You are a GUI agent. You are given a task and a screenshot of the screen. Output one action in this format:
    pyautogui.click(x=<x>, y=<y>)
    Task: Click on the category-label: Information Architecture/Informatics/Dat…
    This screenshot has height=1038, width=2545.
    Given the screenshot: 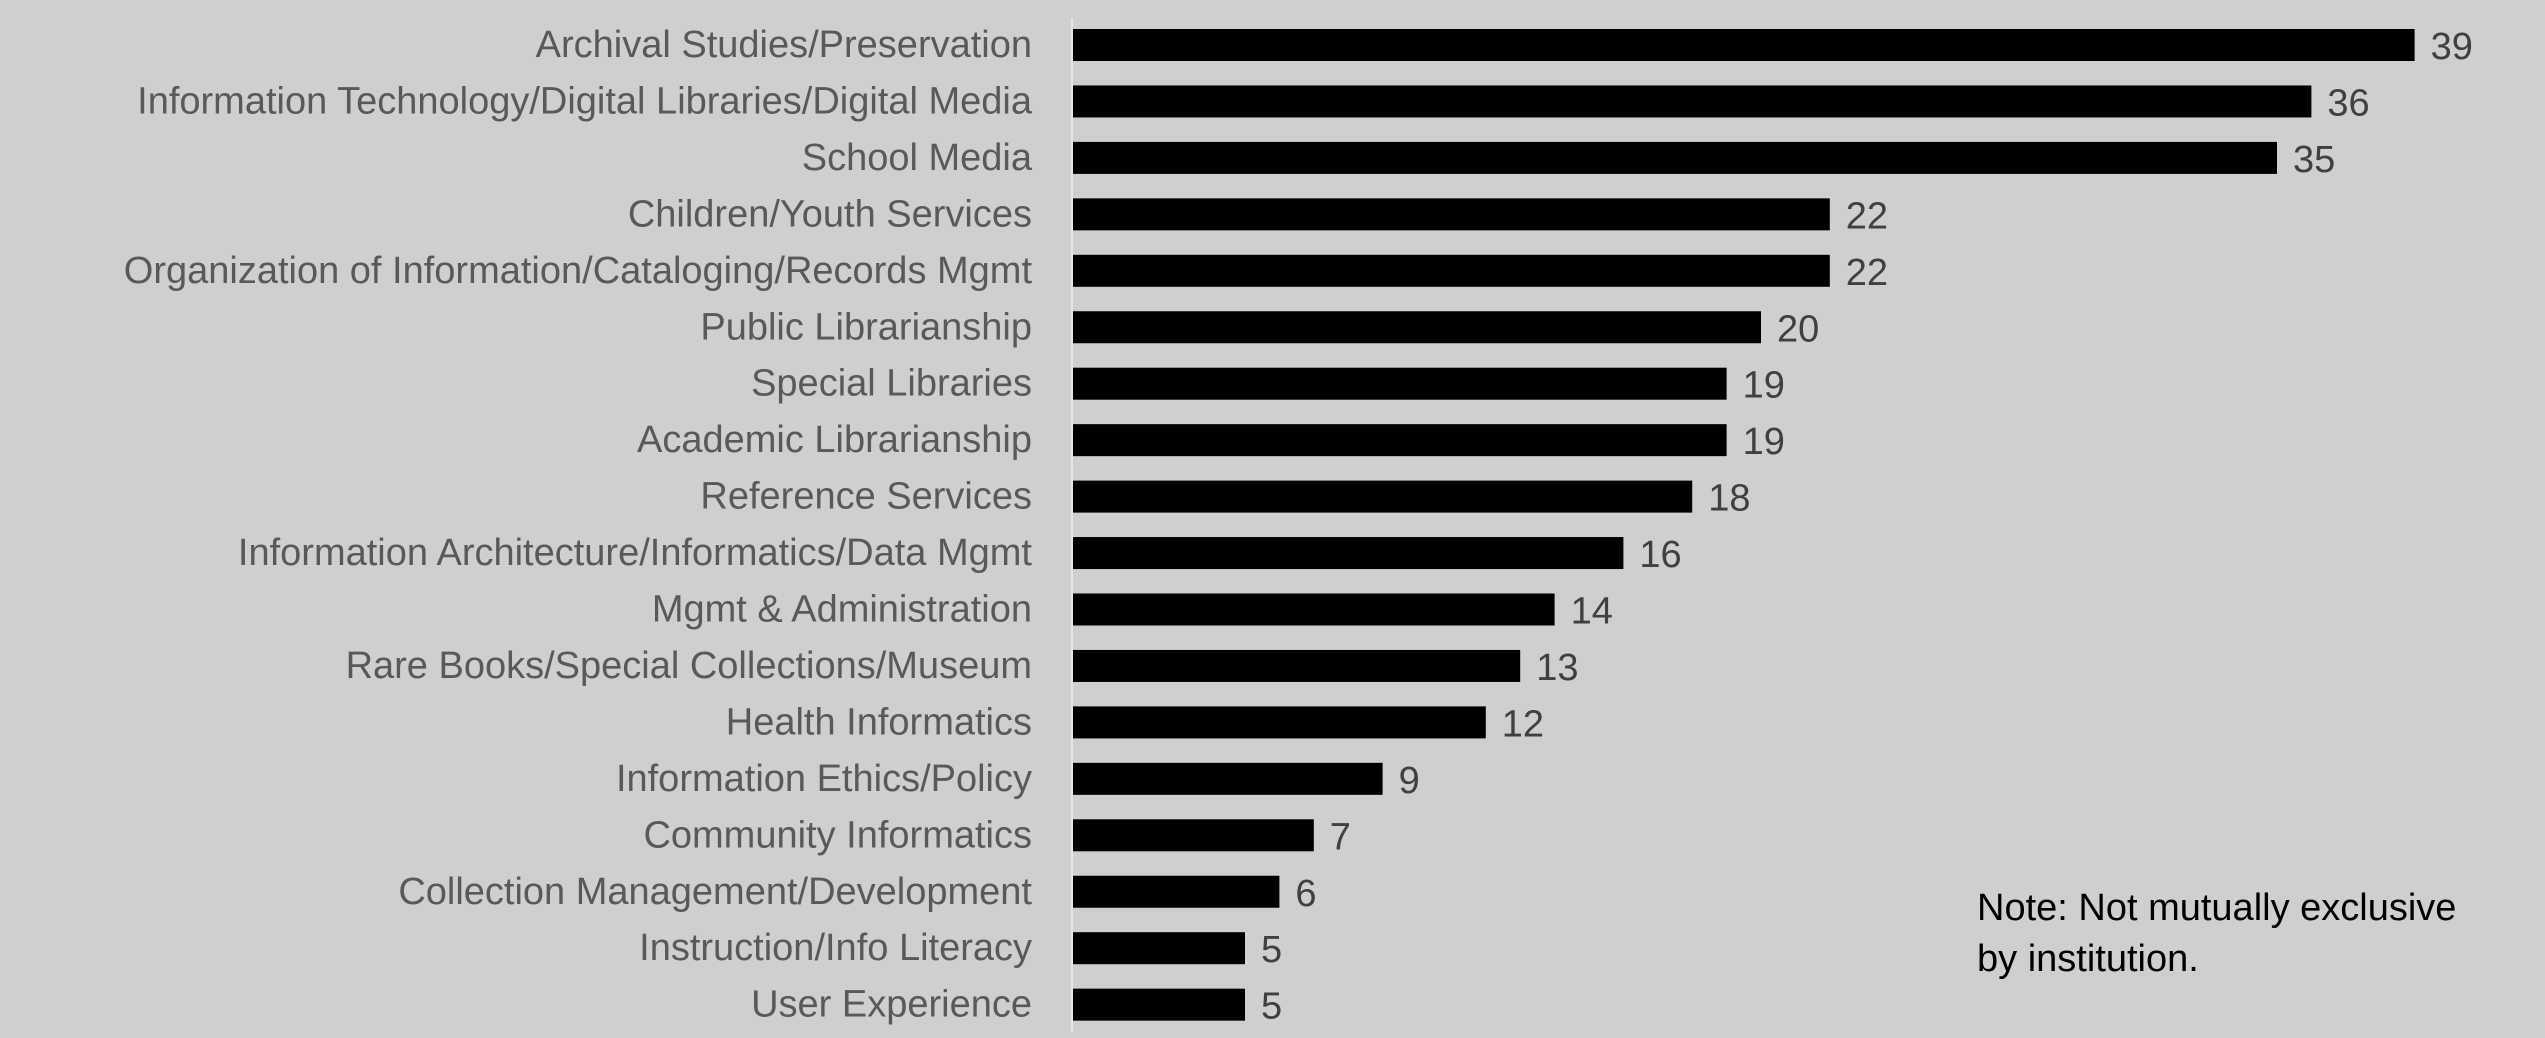 What is the action you would take?
    pyautogui.click(x=635, y=553)
    